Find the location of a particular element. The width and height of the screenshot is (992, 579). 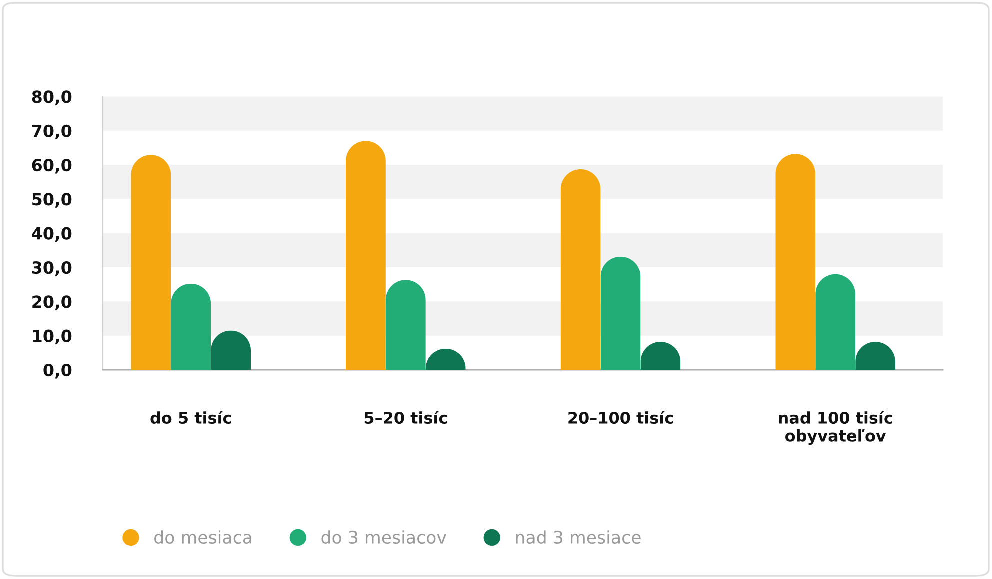

legend-label: do 3 mesiacov is located at coordinates (384, 537).